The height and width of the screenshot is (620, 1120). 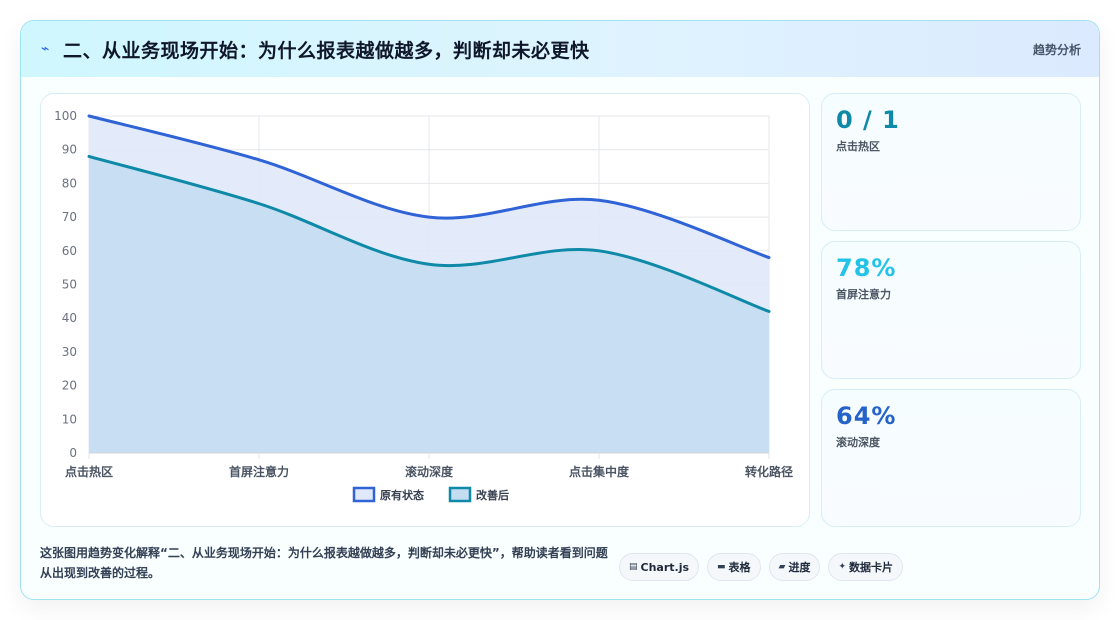 What do you see at coordinates (1056, 50) in the screenshot?
I see `trend-analysis-tag: 趋势分析` at bounding box center [1056, 50].